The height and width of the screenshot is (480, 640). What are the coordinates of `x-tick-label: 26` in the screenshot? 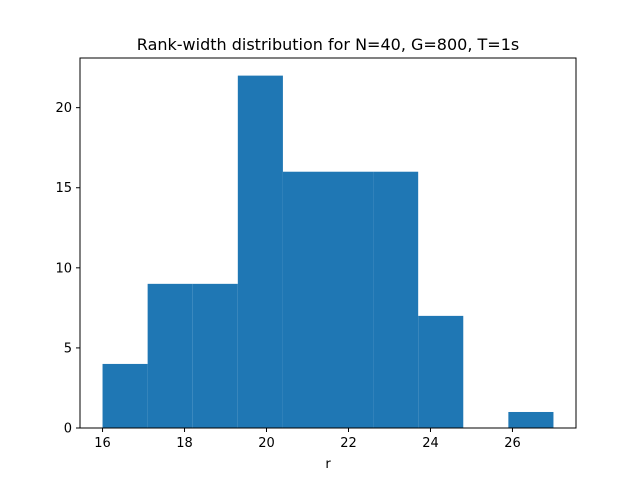 It's located at (512, 443).